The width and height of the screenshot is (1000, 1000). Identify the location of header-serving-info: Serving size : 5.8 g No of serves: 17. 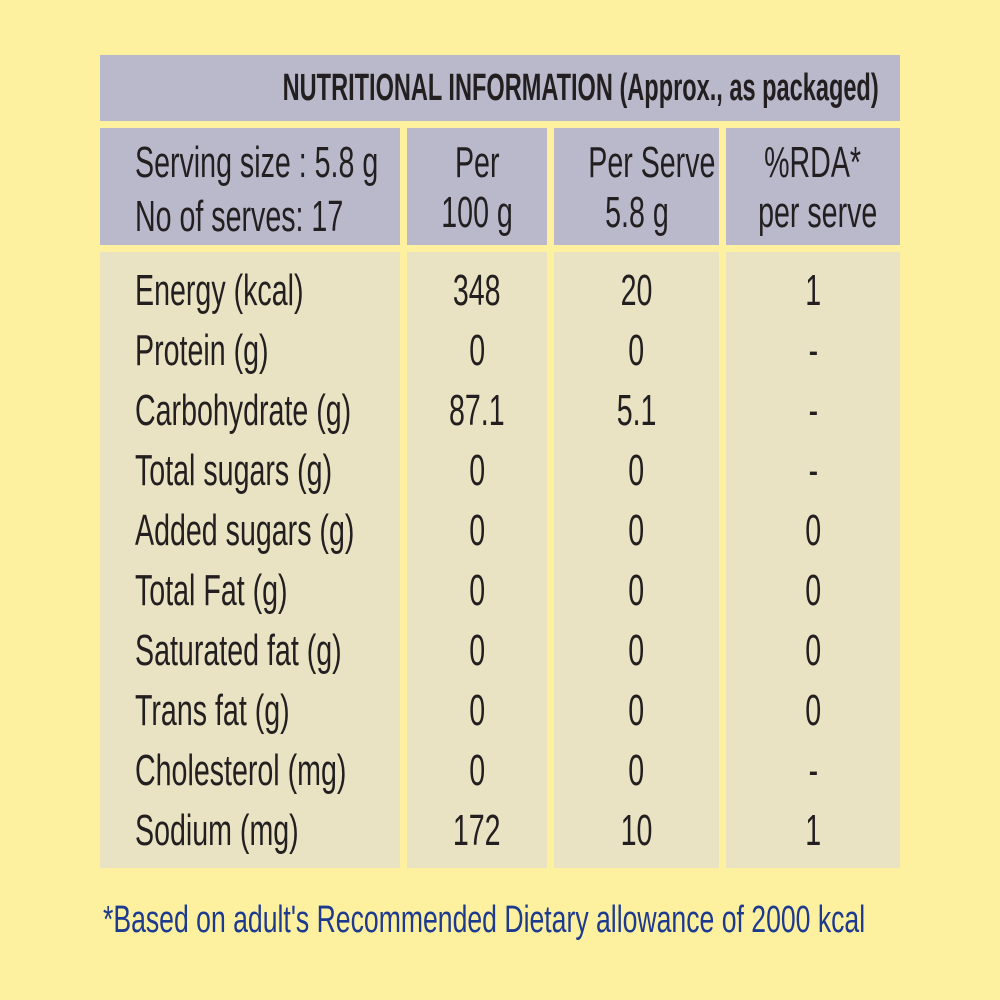
(250, 186).